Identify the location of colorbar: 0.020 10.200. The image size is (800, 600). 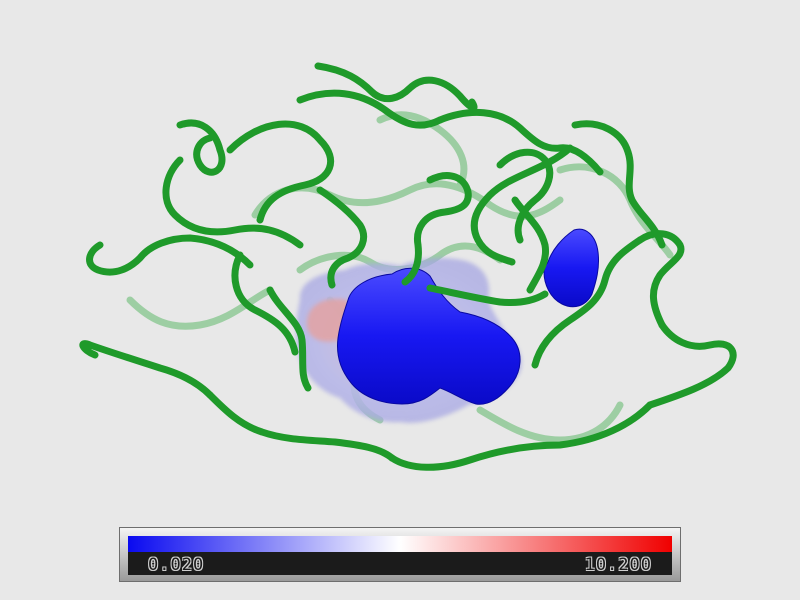
(400, 554).